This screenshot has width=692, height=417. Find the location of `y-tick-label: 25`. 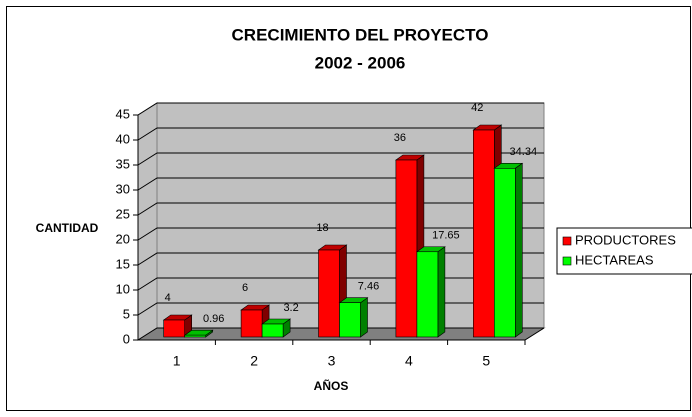

y-tick-label: 25 is located at coordinates (123, 213).